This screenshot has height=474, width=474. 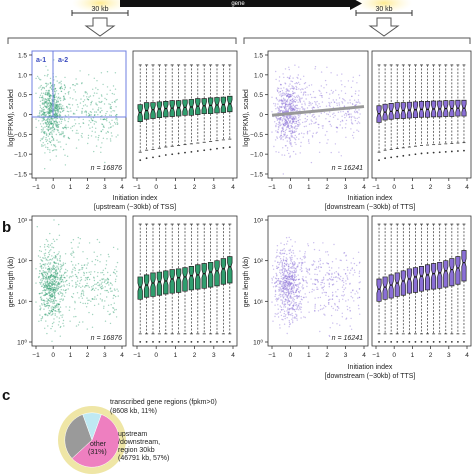 What do you see at coordinates (415, 341) in the screenshot?
I see `outlier-point` at bounding box center [415, 341].